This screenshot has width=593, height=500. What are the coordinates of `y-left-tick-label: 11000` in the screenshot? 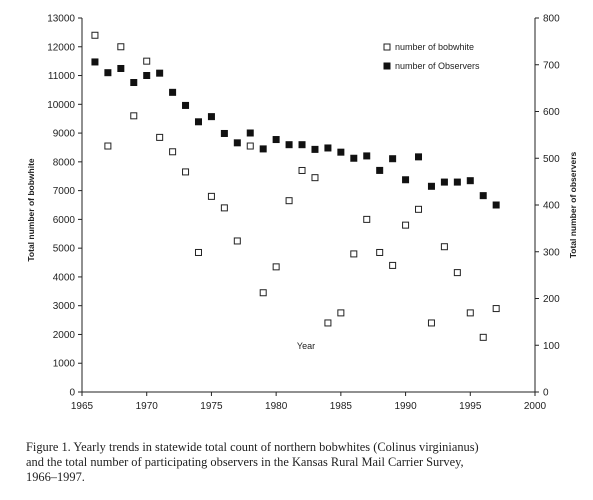 It's located at (62, 76).